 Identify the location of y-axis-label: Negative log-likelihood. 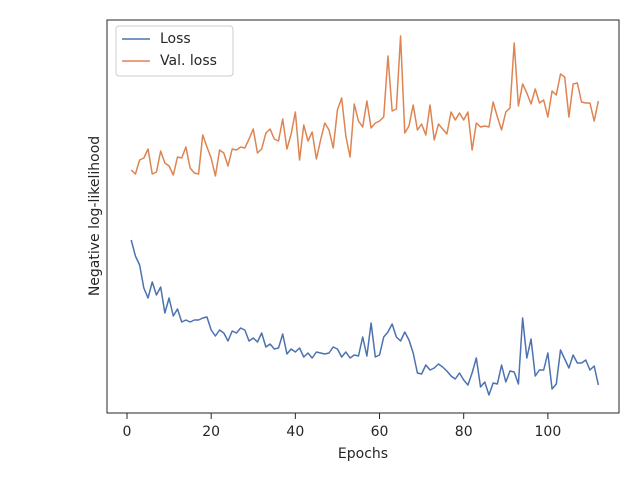
(95, 216).